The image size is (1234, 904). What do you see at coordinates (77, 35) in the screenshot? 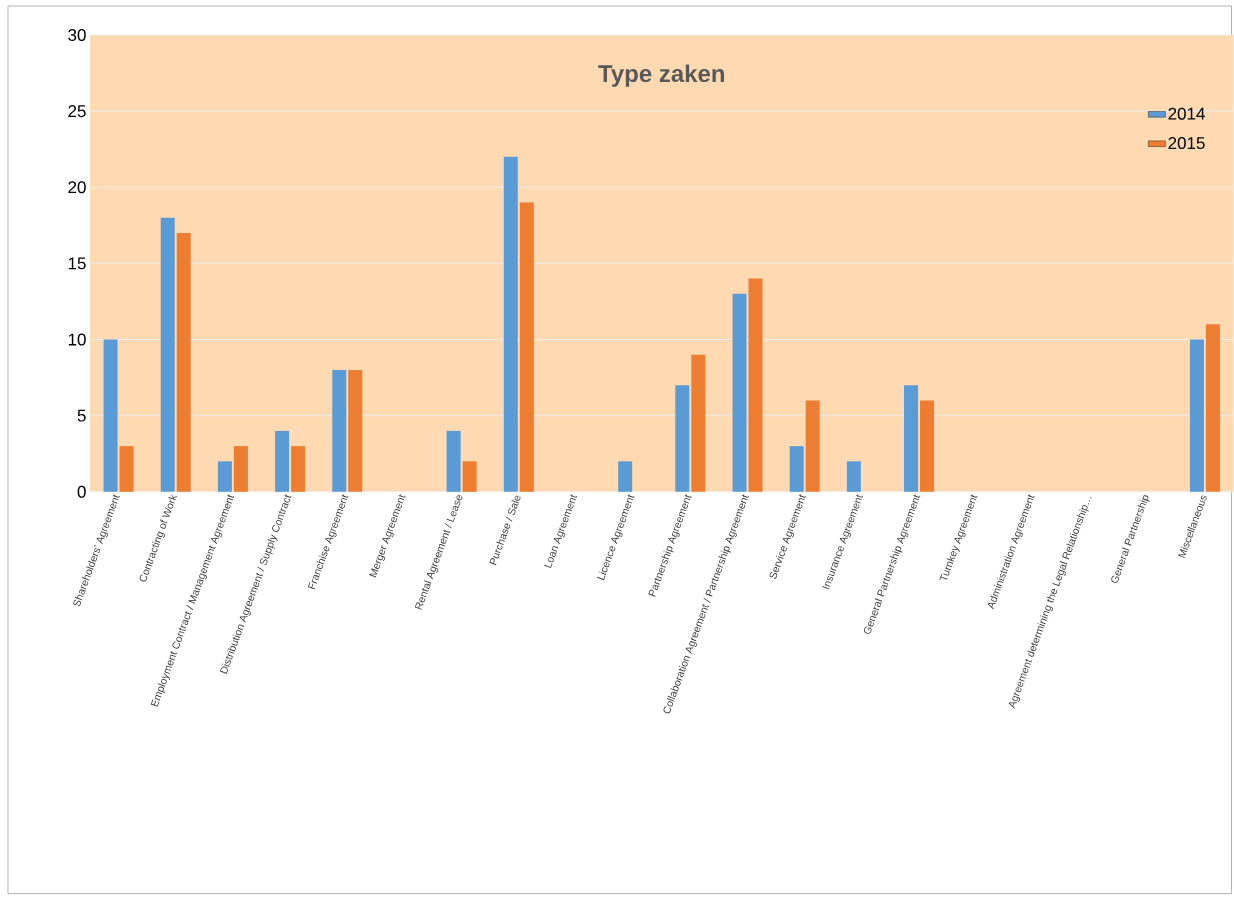
I see `y-tick-label: 30` at bounding box center [77, 35].